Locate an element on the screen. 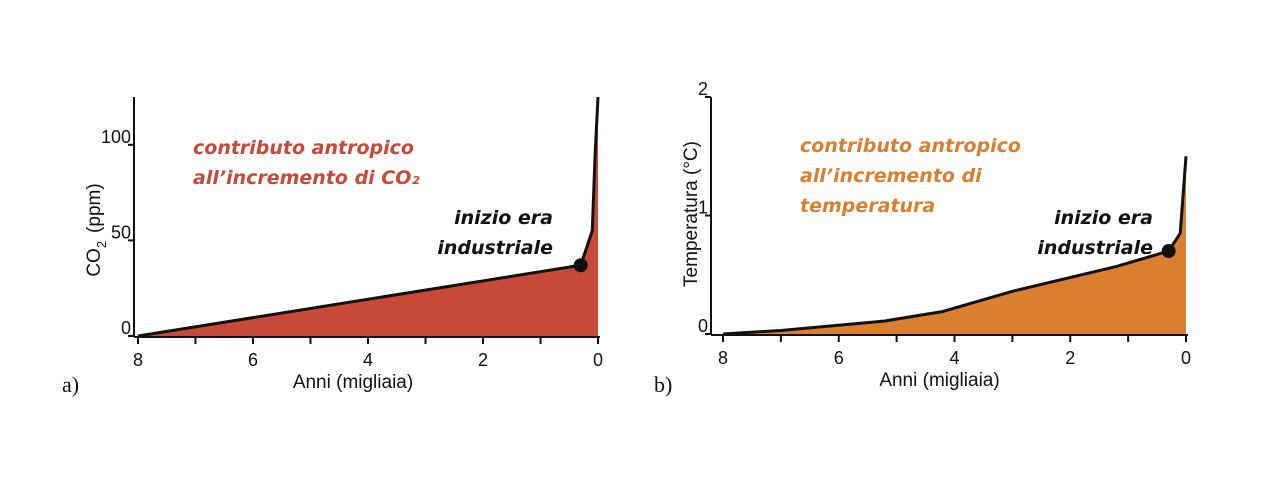  y-axis-label: CO2 (ppm) is located at coordinates (96, 229).